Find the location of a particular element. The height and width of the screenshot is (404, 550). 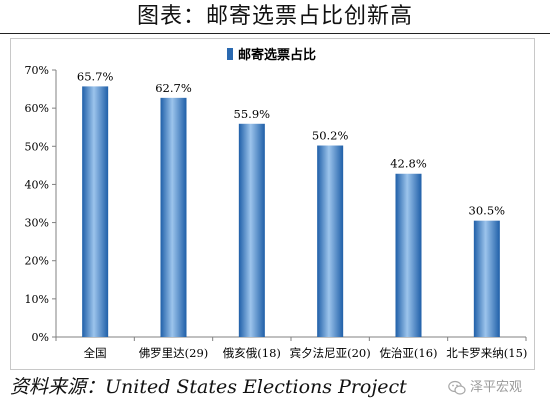

y-tick-label: 20% is located at coordinates (37, 261).